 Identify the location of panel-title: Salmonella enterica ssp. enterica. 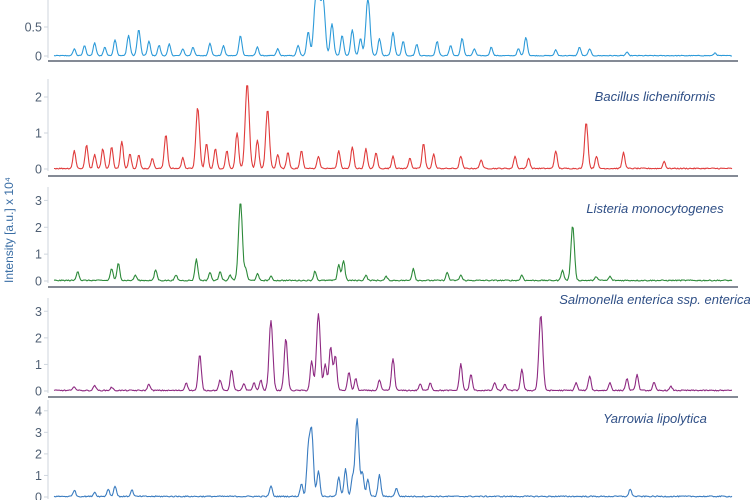
(654, 299).